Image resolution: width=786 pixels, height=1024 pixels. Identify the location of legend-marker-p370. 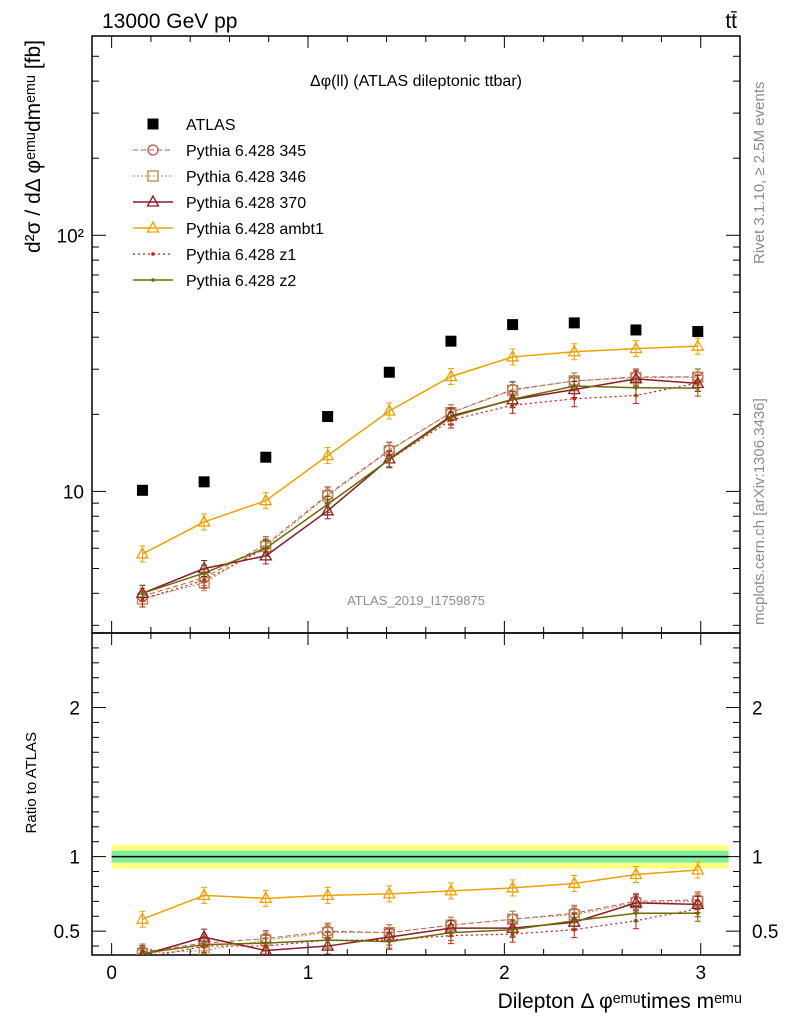
(153, 200).